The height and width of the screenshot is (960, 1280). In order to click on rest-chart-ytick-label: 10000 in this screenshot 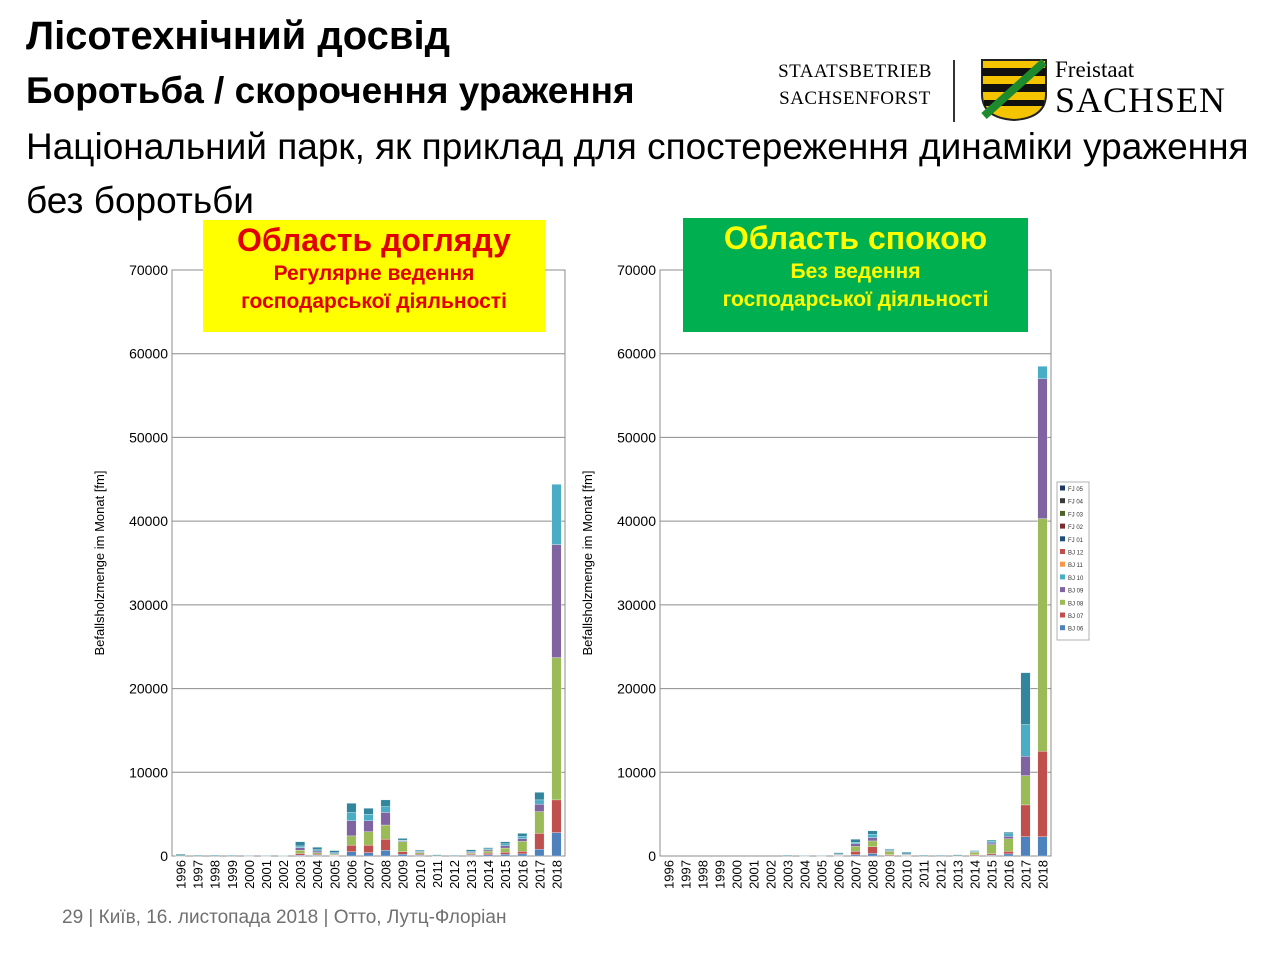, I will do `click(636, 772)`.